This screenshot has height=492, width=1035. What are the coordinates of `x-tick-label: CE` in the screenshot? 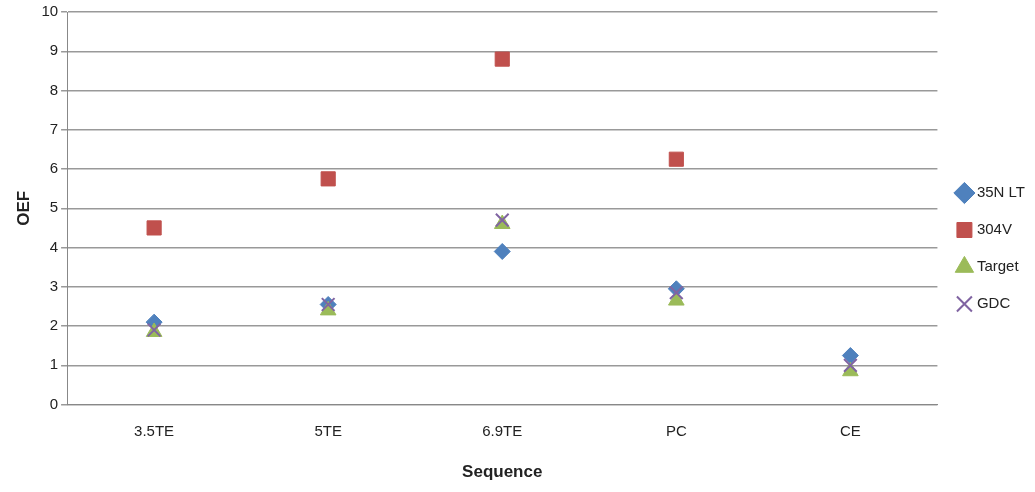 It's located at (850, 430).